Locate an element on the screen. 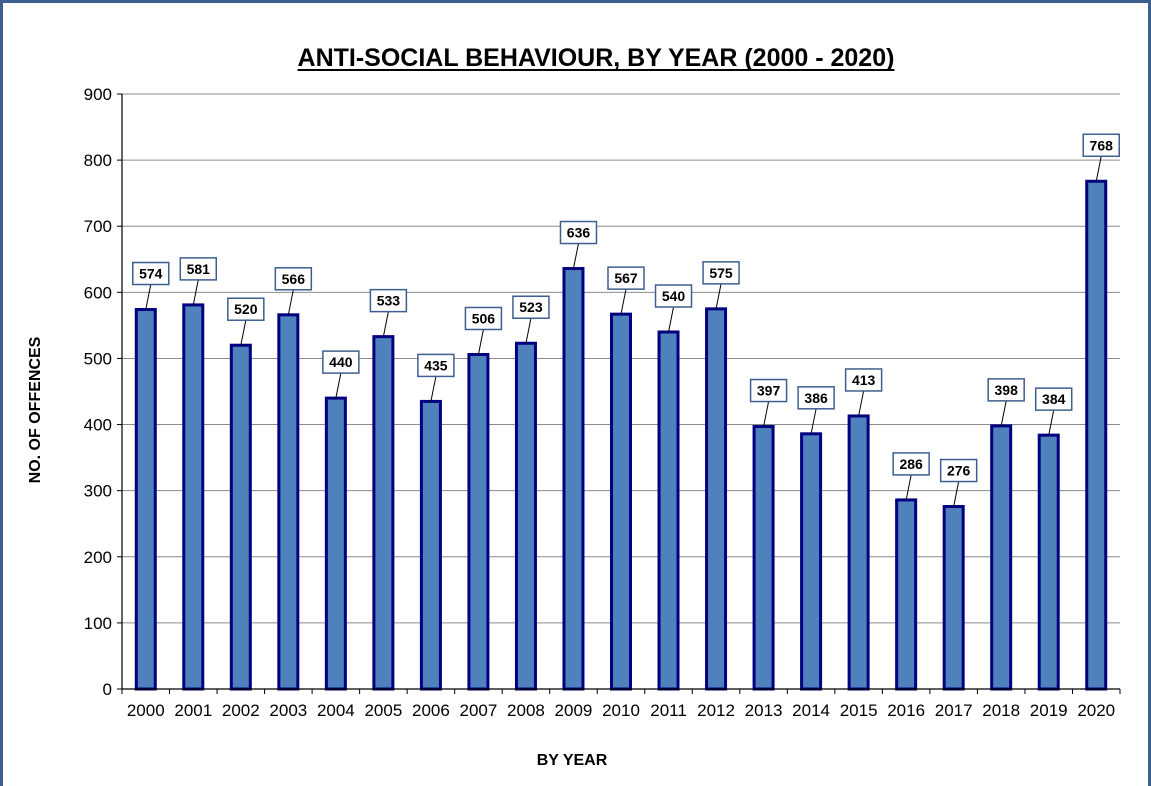  bar-2019 is located at coordinates (1048, 562).